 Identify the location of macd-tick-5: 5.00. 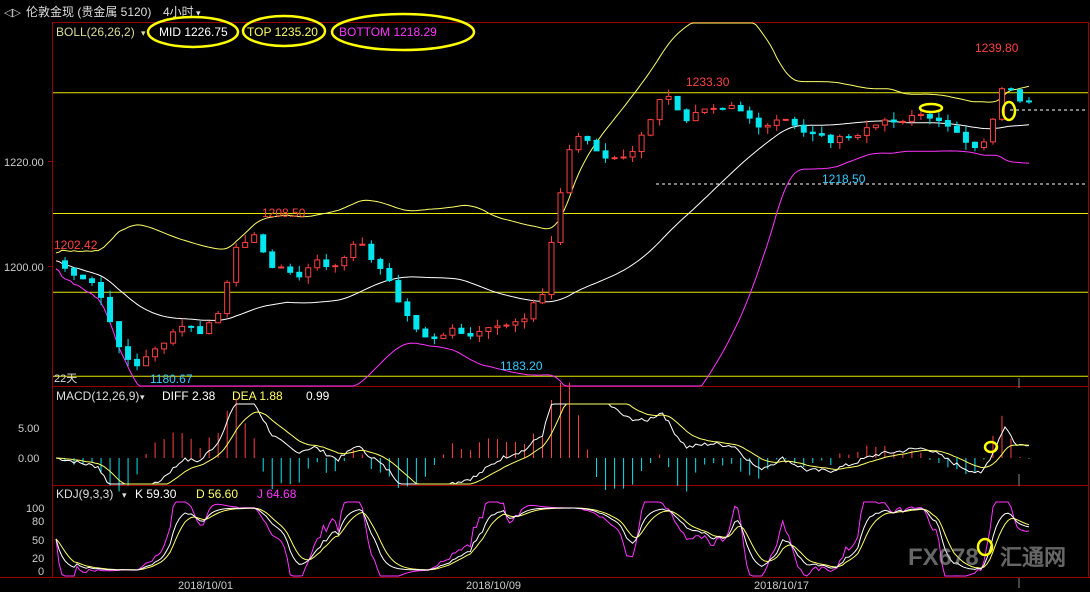
(28, 429).